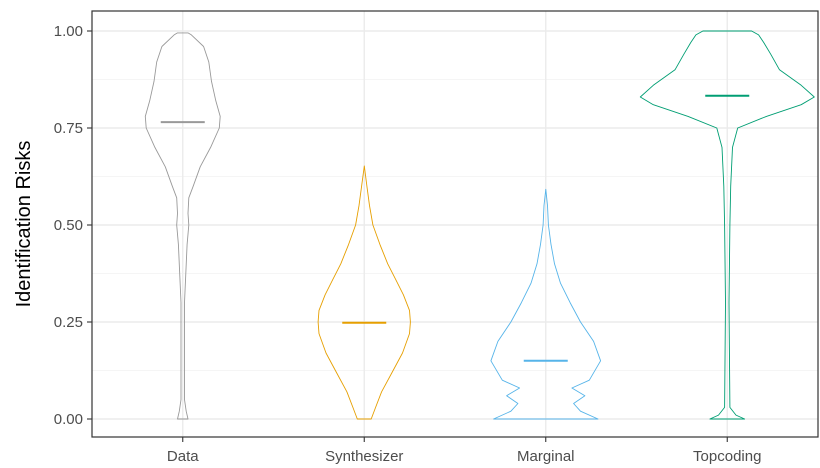  I want to click on y-tick-label: 0.25, so click(68, 322).